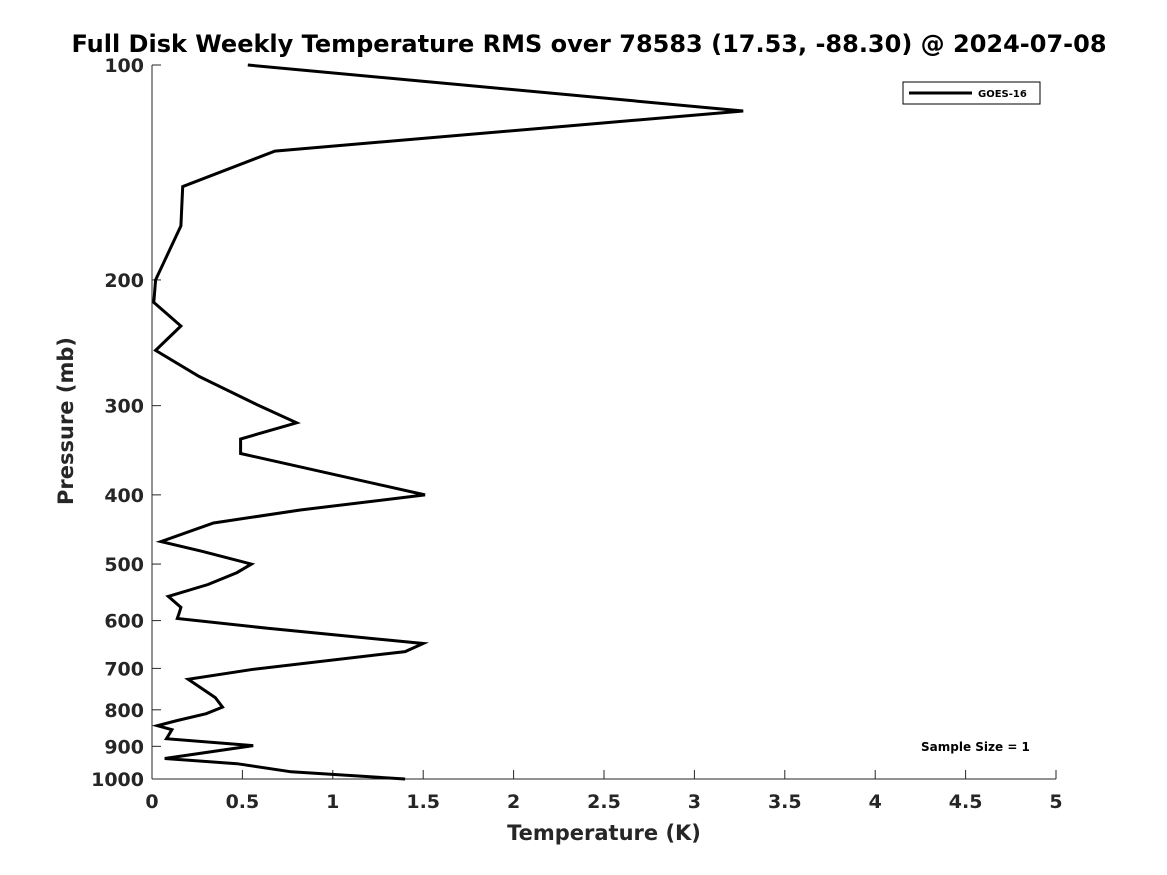  Describe the element at coordinates (124, 622) in the screenshot. I see `y-tick-label: 600` at that location.